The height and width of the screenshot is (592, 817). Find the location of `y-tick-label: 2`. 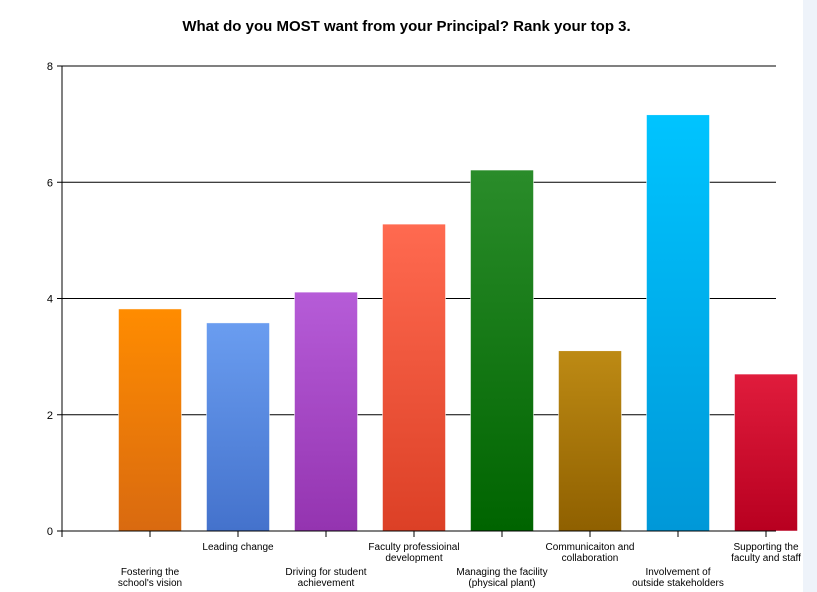

y-tick-label: 2 is located at coordinates (50, 416).